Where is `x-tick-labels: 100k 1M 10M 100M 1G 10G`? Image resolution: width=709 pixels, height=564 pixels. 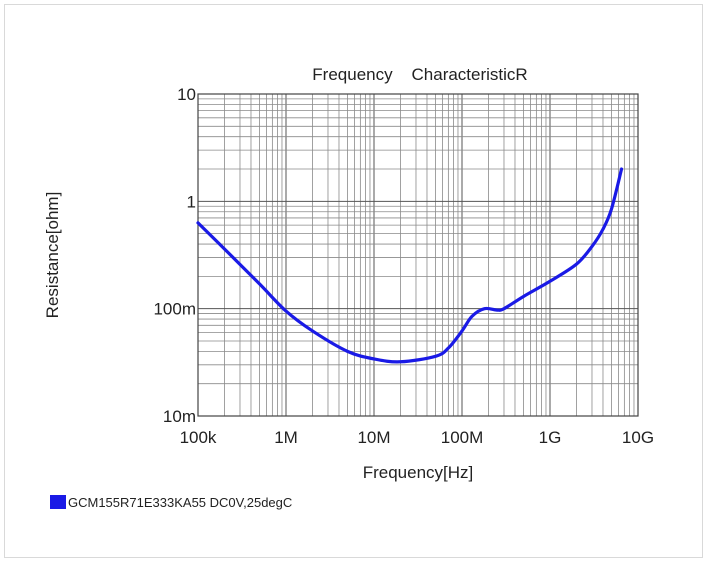
x-tick-labels: 100k 1M 10M 100M 1G 10G is located at coordinates (417, 437).